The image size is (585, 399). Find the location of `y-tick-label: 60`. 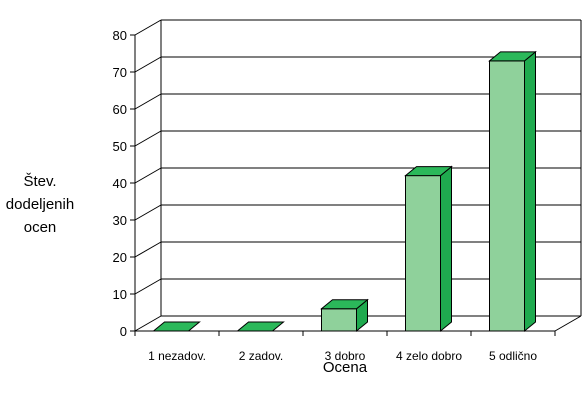

y-tick-label: 60 is located at coordinates (120, 109).